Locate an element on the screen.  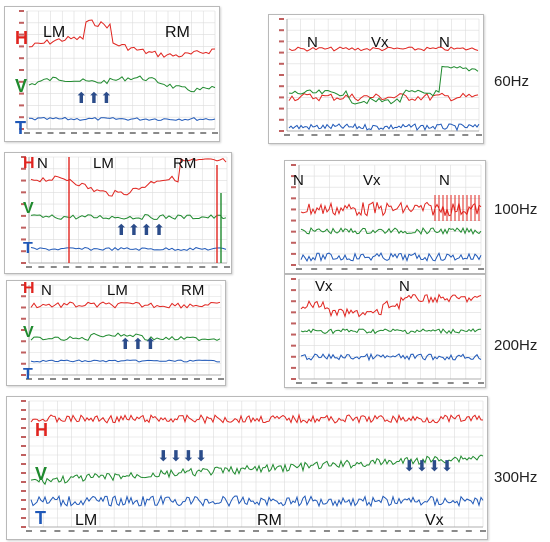
trace-panel-100hz-left: H V T N LM RM ⬆⬆⬆⬆ is located at coordinates (118, 213).